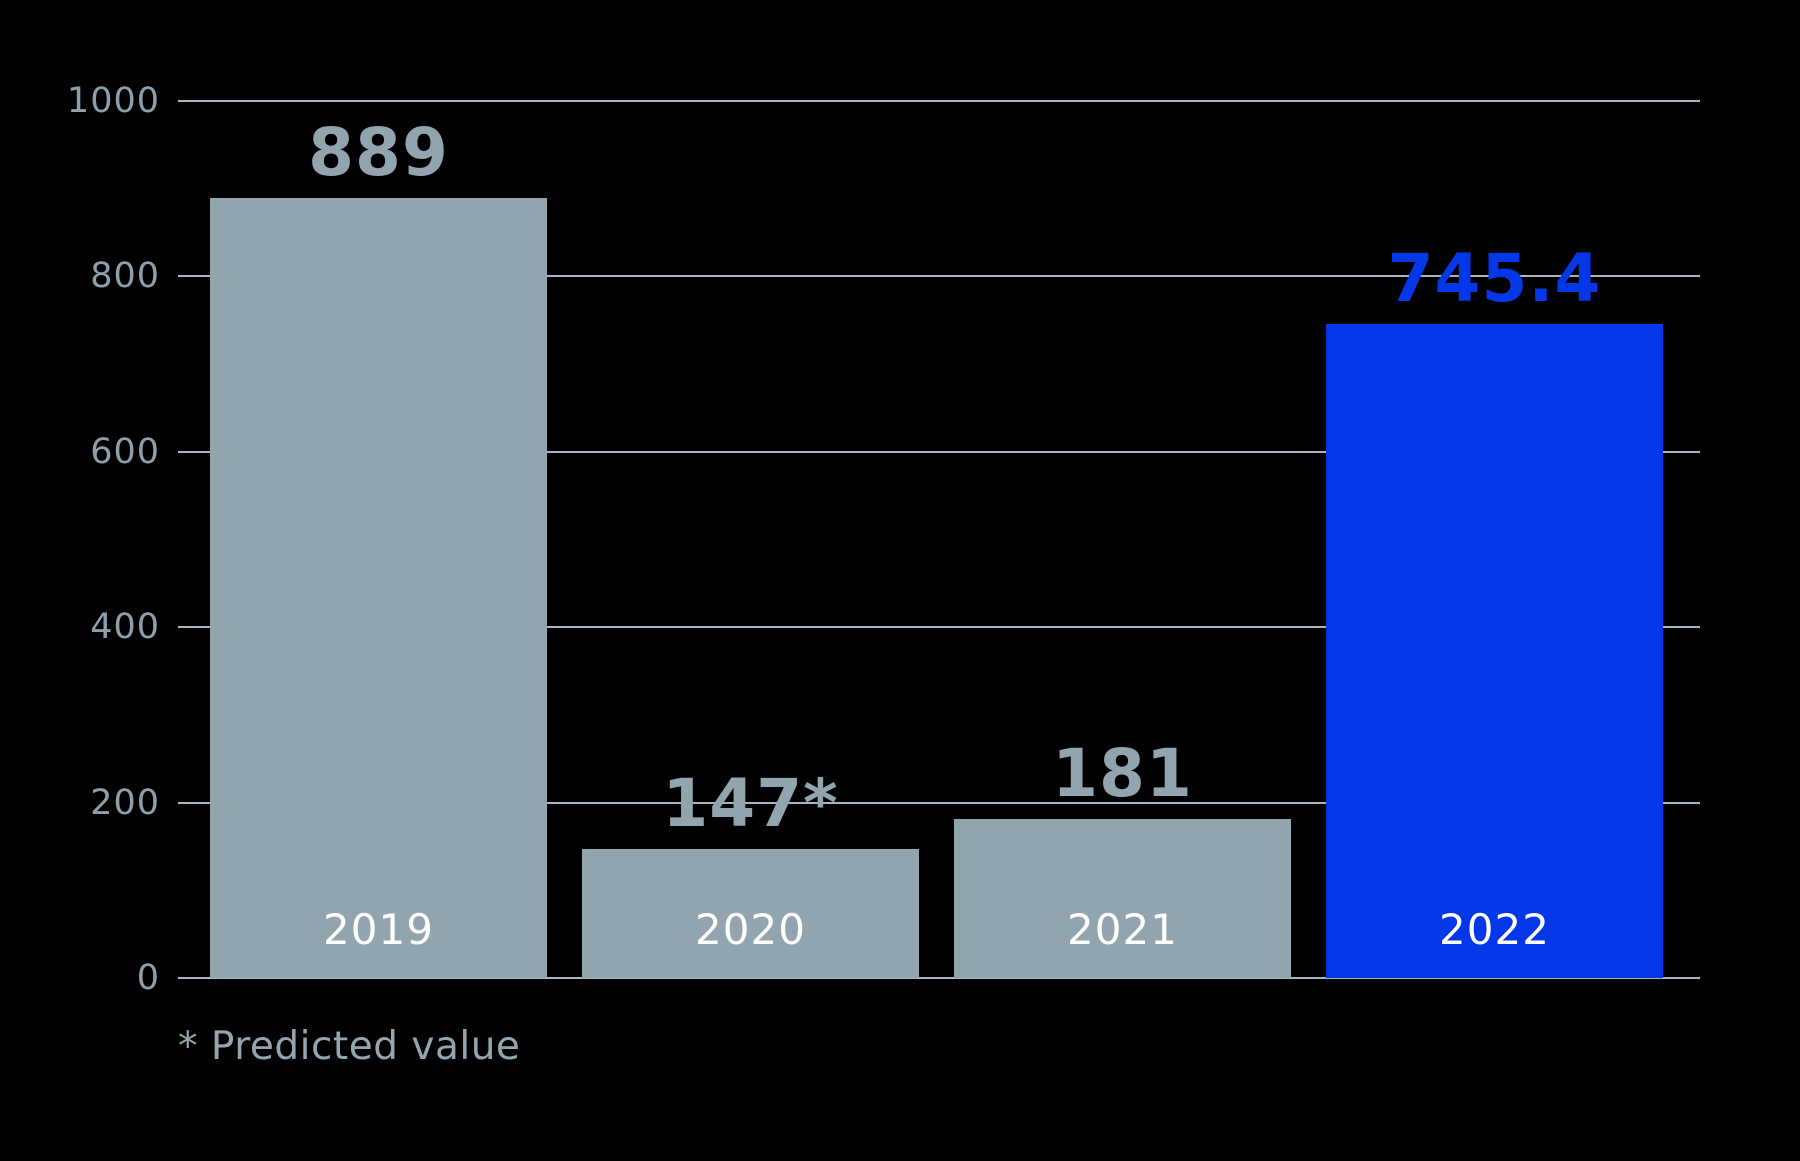 The image size is (1800, 1161). I want to click on category-label-2022: 2022, so click(1494, 929).